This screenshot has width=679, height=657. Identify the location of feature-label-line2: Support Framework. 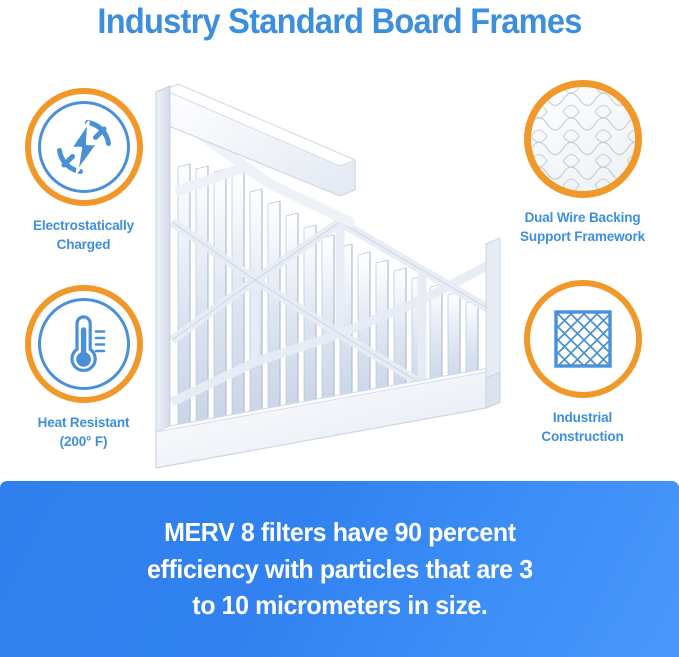
(582, 237).